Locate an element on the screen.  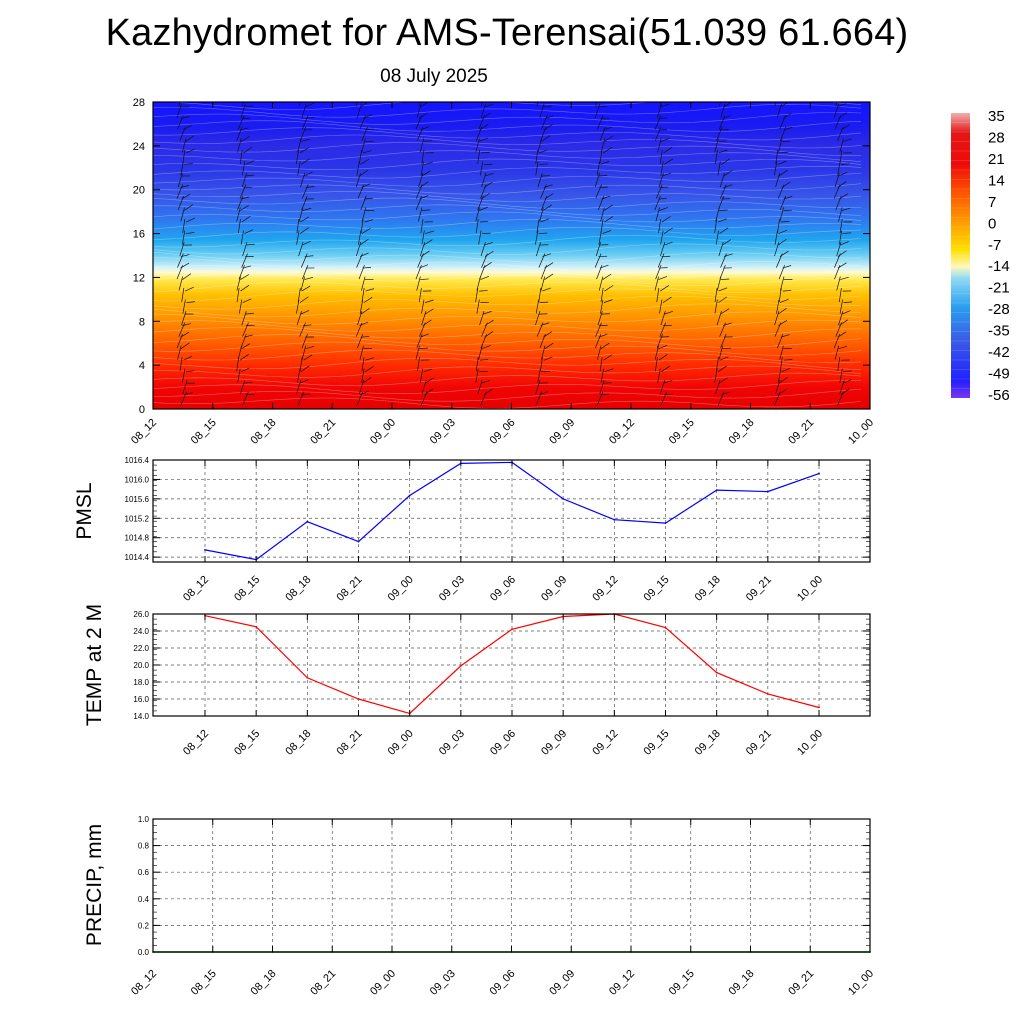
precip-x-tick-label: 10_00 is located at coordinates (861, 983).